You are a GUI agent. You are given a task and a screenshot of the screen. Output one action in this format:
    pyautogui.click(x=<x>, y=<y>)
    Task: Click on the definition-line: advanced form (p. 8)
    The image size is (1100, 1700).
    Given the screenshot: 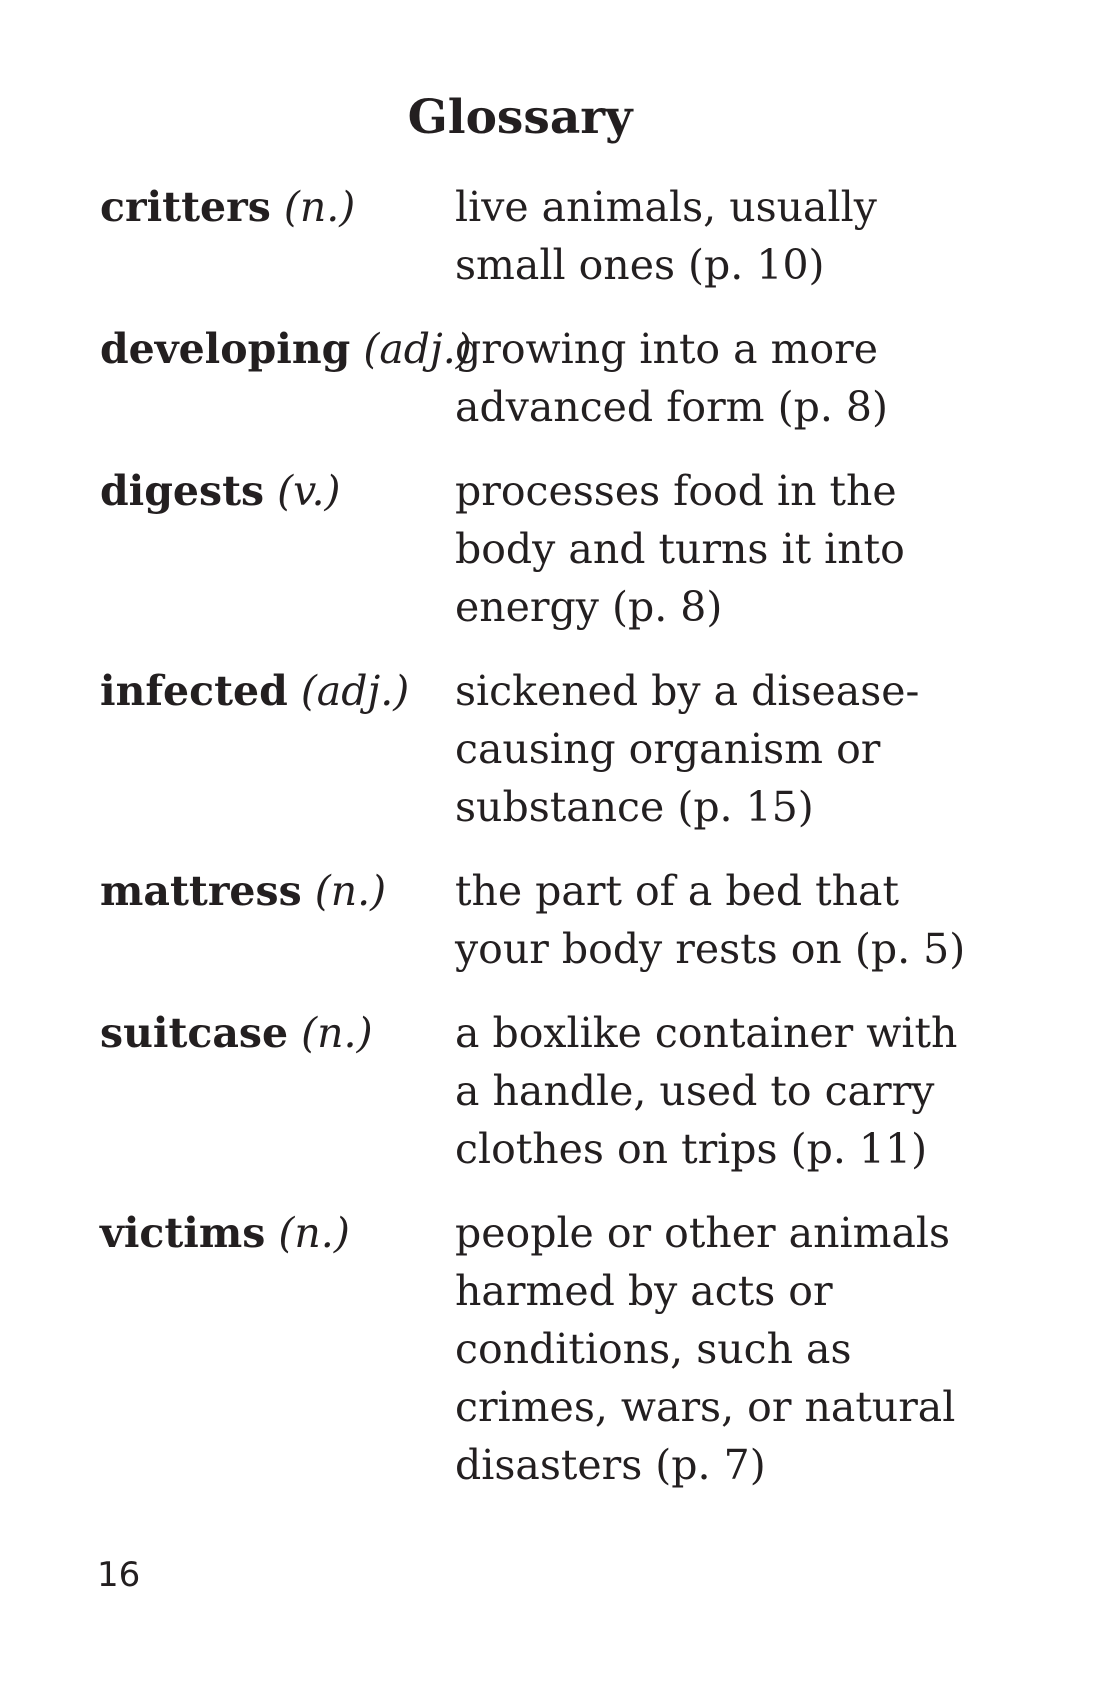 What is the action you would take?
    pyautogui.click(x=671, y=407)
    